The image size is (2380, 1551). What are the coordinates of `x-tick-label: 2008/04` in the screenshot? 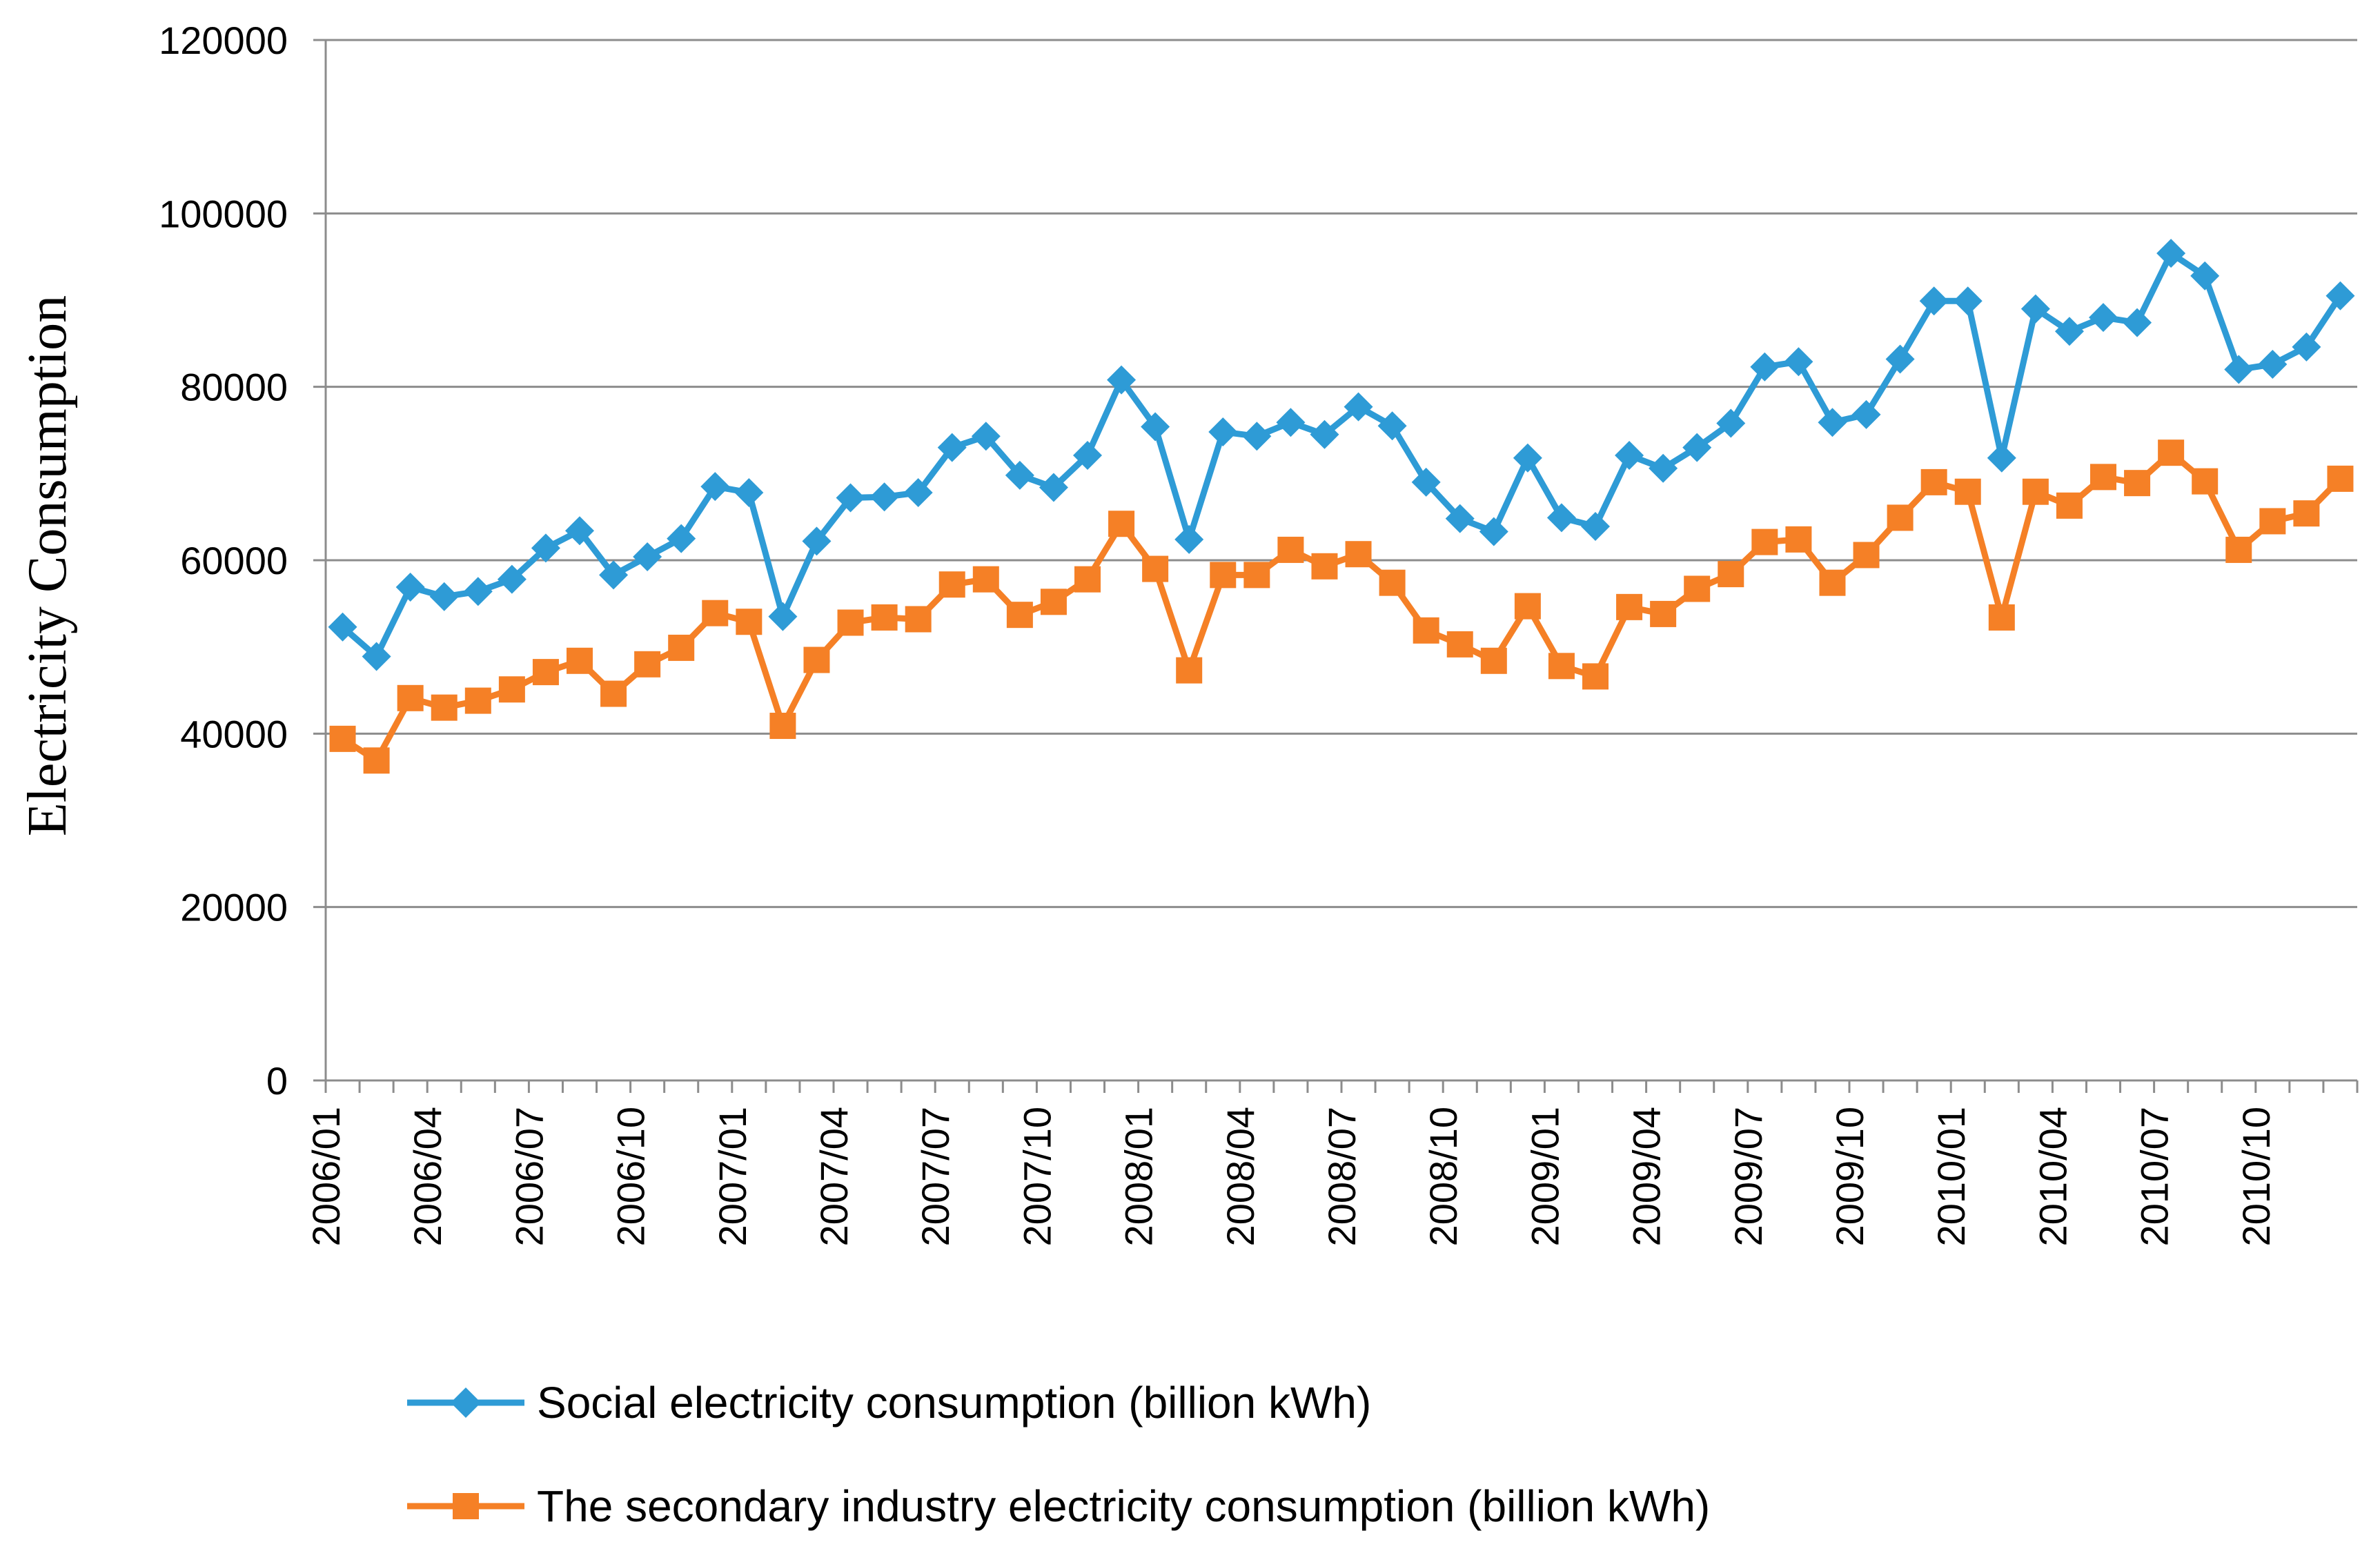 It's located at (1240, 1177).